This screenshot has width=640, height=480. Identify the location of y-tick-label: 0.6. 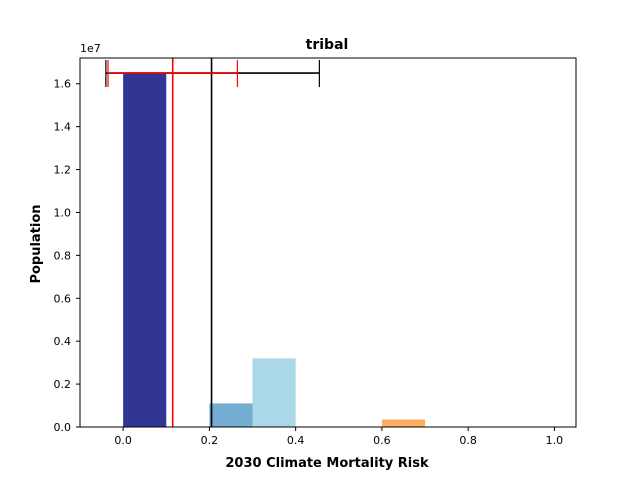
(63, 298).